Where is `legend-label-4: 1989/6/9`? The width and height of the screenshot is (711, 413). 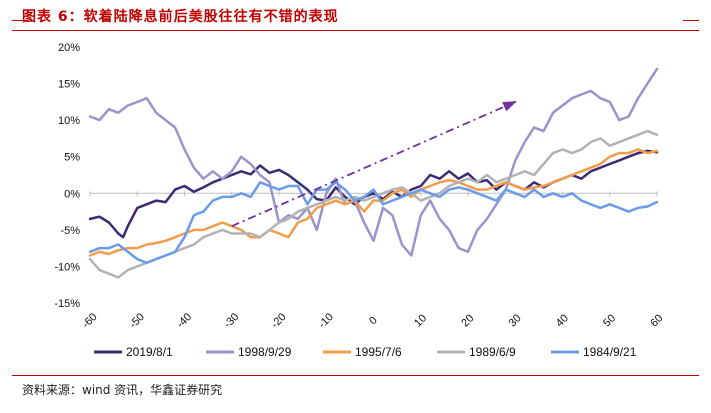
legend-label-4: 1989/6/9 is located at coordinates (492, 352).